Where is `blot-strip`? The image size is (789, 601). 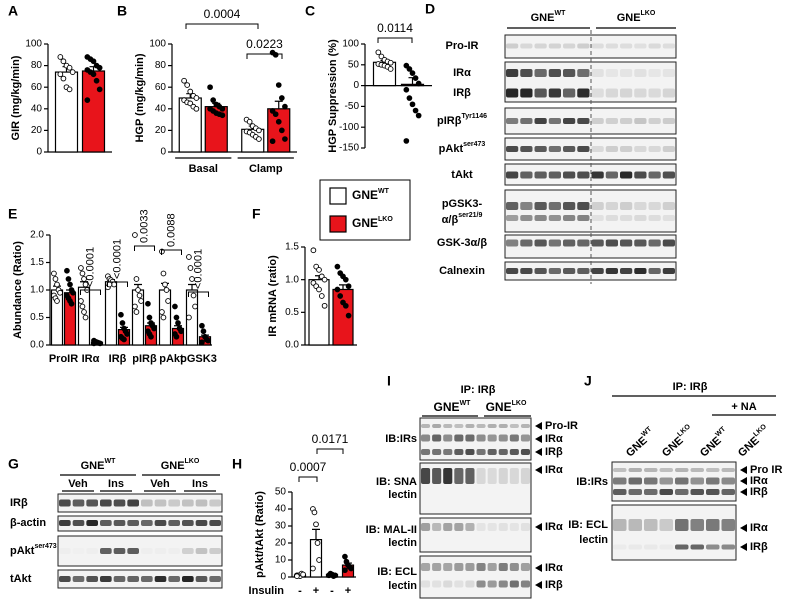
blot-strip is located at coordinates (140, 579).